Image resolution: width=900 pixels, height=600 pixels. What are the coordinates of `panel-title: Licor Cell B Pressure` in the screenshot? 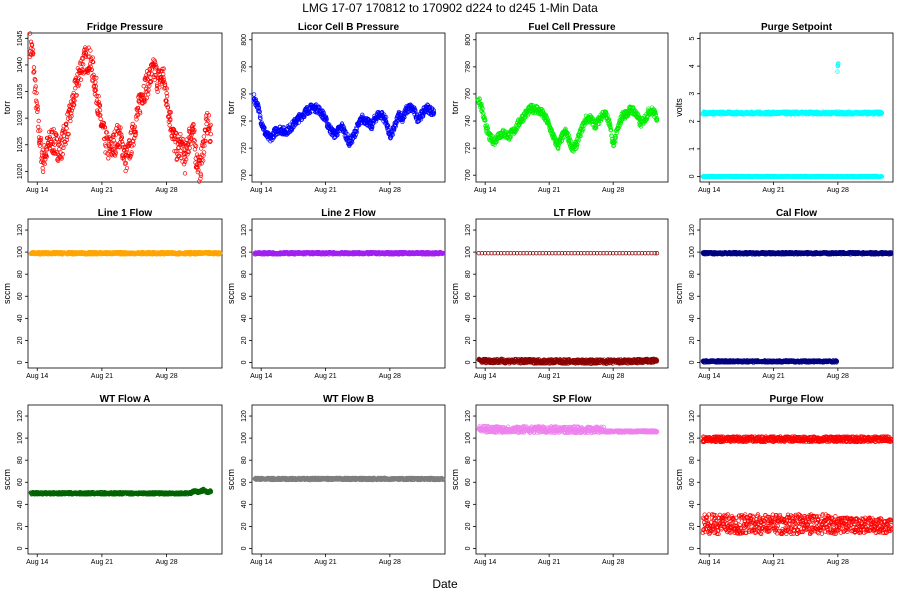 It's located at (349, 27).